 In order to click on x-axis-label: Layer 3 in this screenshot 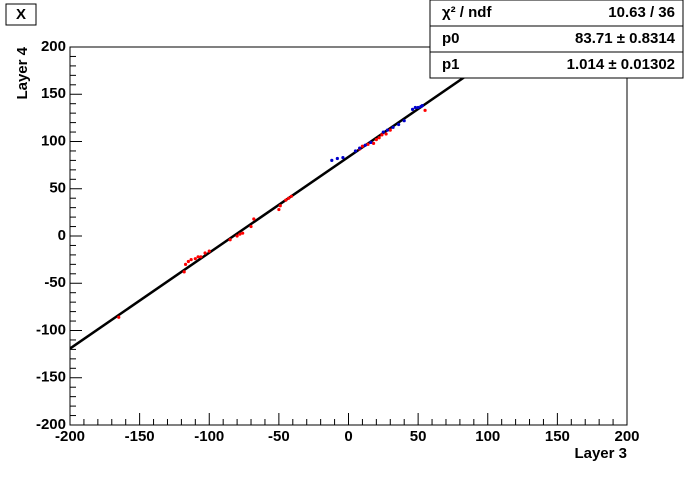, I will do `click(600, 453)`.